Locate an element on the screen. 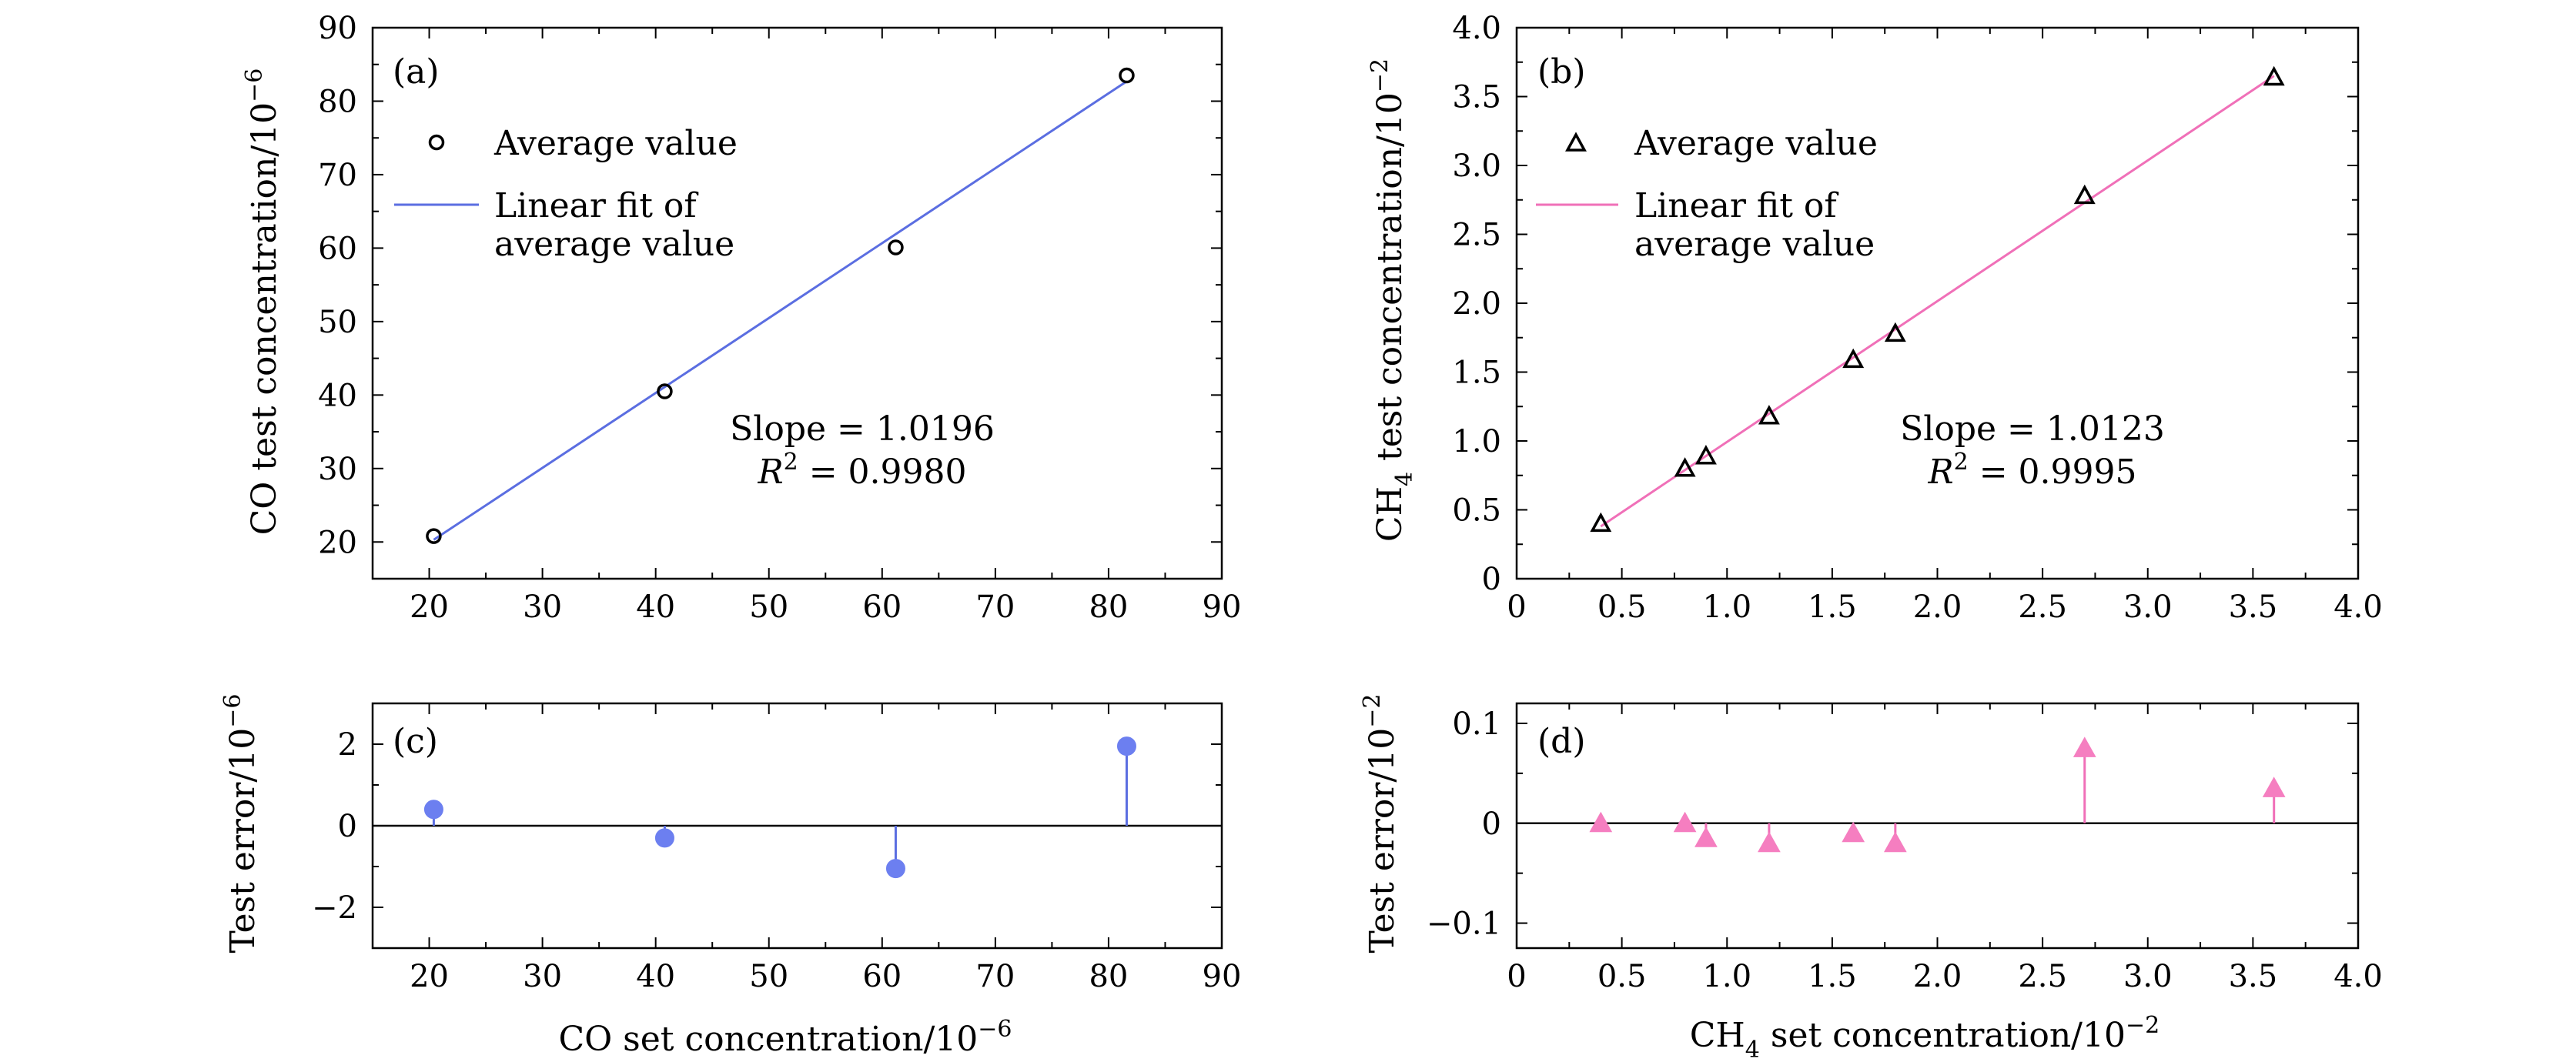  x-tick-label: 0 is located at coordinates (1517, 976).